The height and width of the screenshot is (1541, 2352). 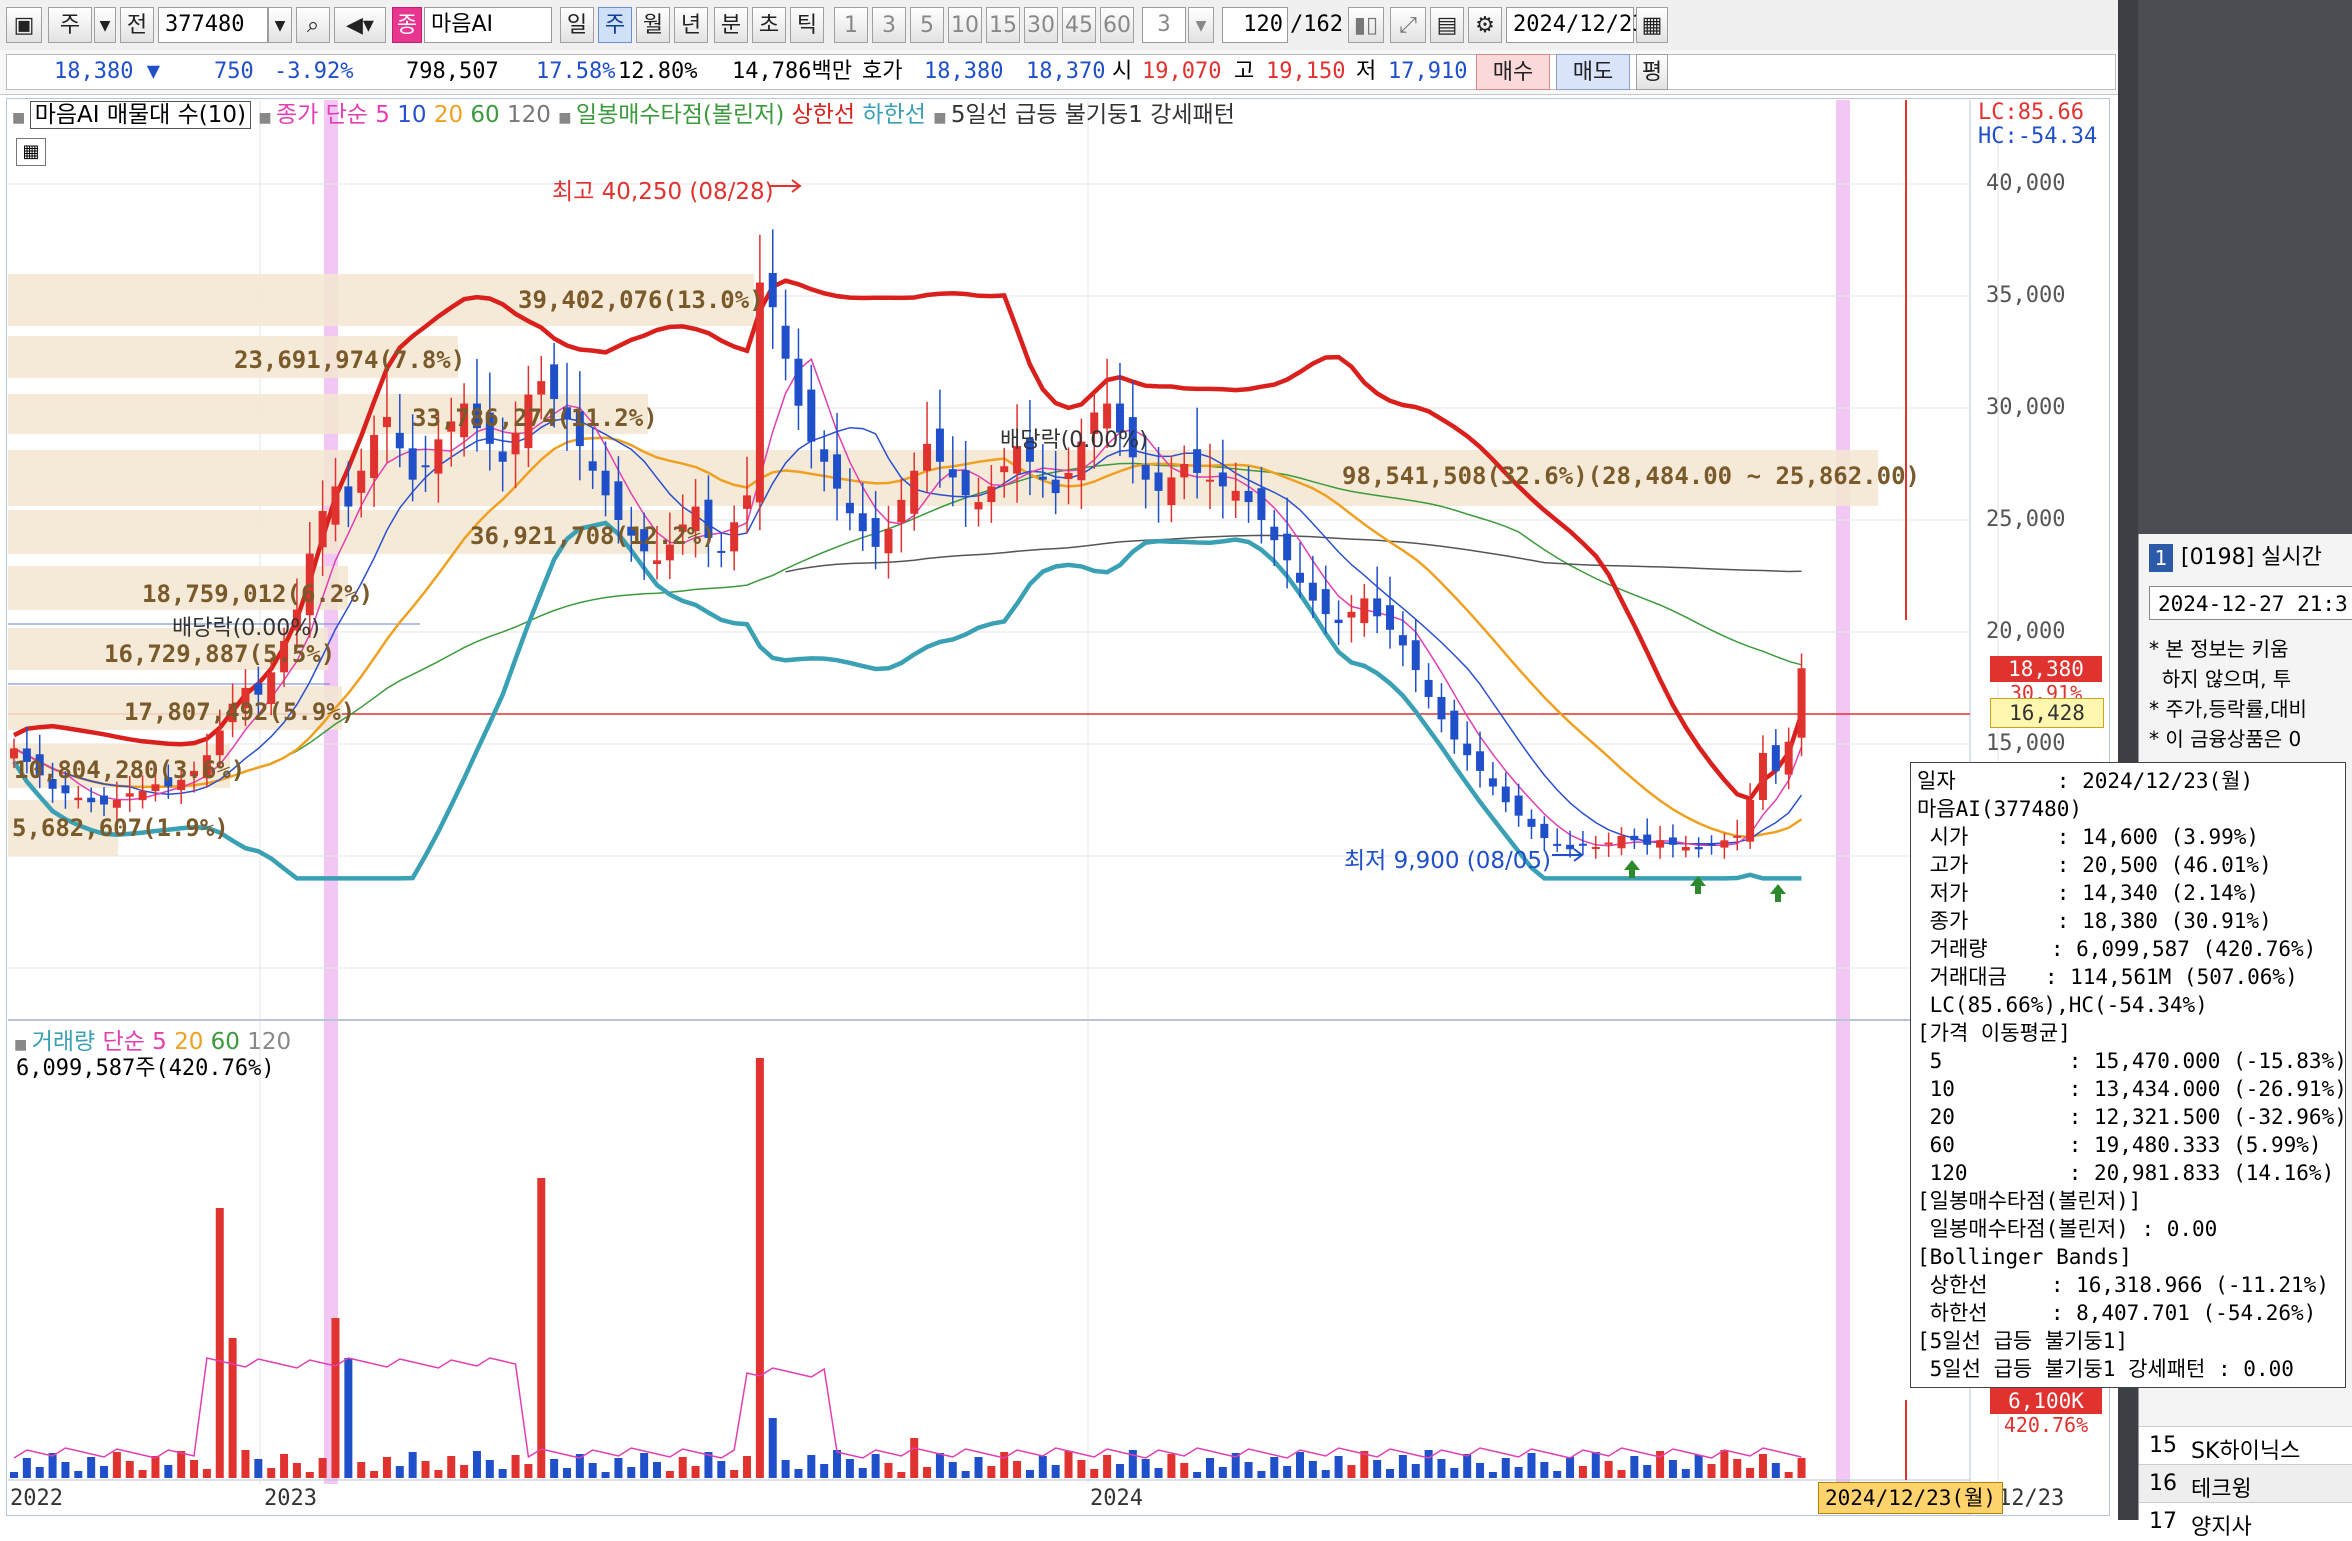 What do you see at coordinates (1117, 25) in the screenshot?
I see `interval-60: 60` at bounding box center [1117, 25].